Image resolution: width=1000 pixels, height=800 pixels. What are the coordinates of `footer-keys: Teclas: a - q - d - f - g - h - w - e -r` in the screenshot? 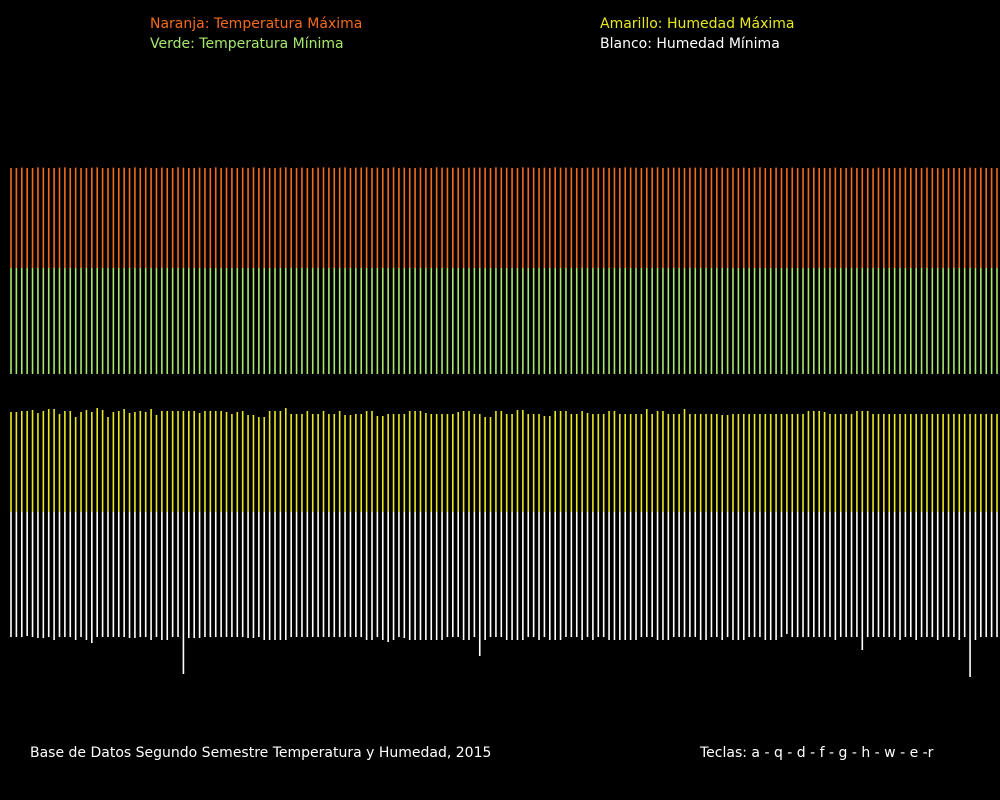 It's located at (817, 753).